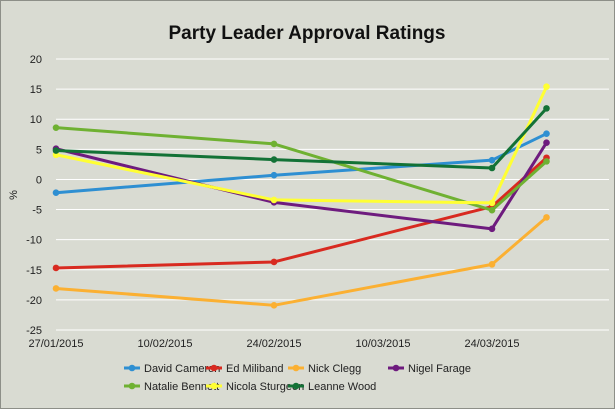 This screenshot has width=615, height=409. I want to click on y-tick-label: -25, so click(34, 331).